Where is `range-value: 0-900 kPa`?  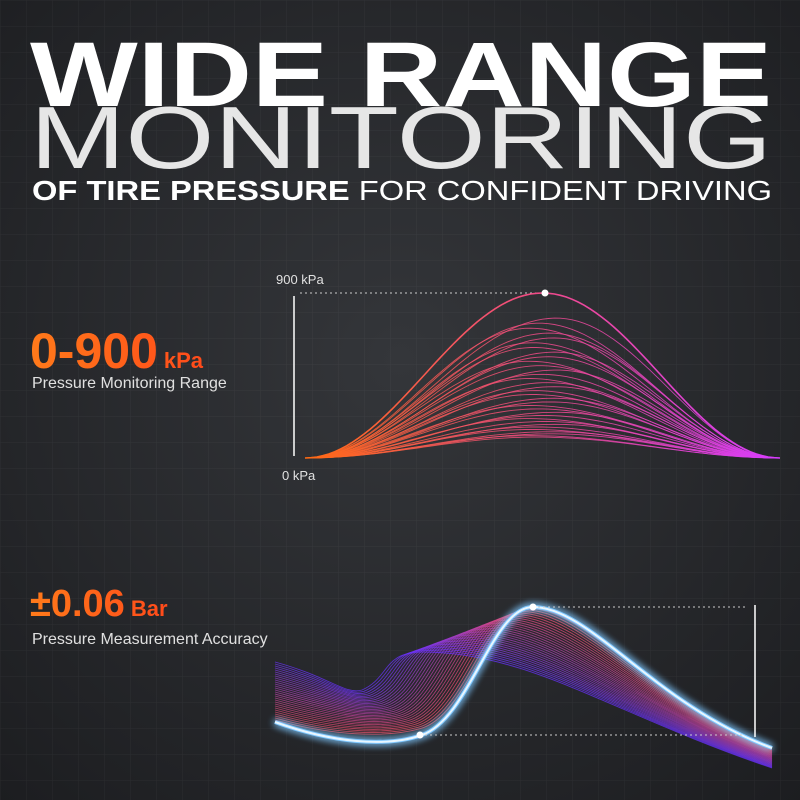 range-value: 0-900 kPa is located at coordinates (117, 351).